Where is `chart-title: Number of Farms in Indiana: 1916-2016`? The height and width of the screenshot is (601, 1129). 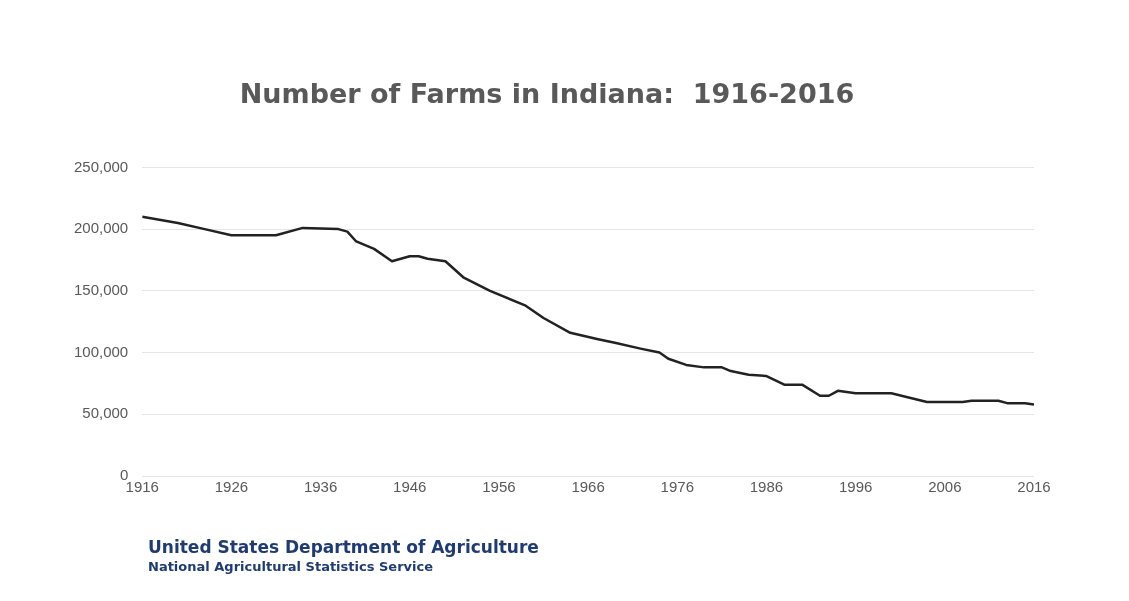
chart-title: Number of Farms in Indiana: 1916-2016 is located at coordinates (547, 94).